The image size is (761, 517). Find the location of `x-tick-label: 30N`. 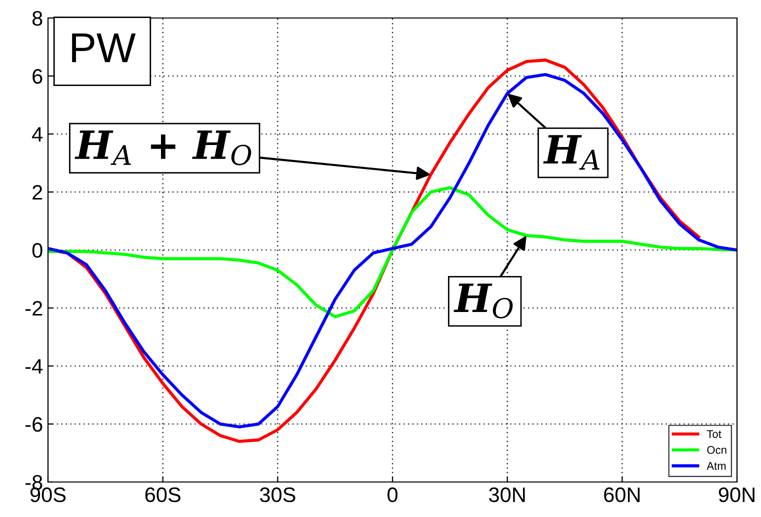

x-tick-label: 30N is located at coordinates (507, 494).